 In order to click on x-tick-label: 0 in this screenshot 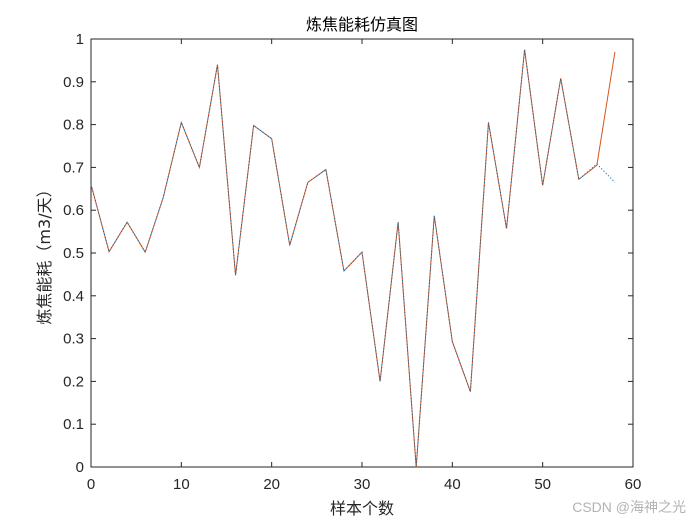, I will do `click(91, 484)`.